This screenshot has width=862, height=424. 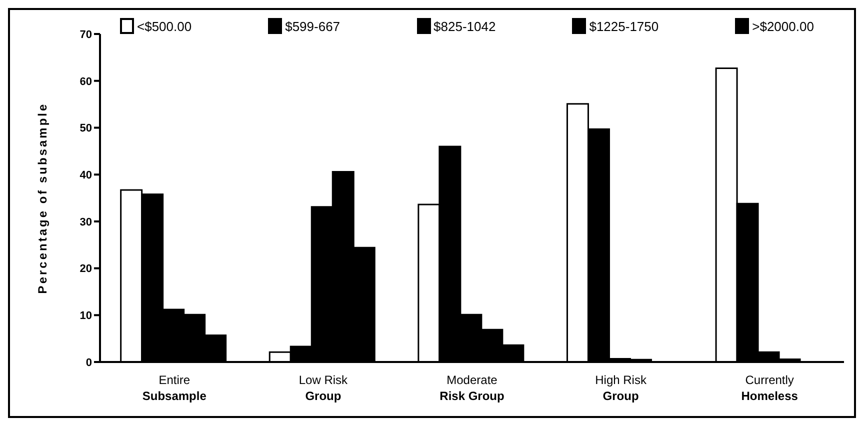 I want to click on y-tick-label: 60, so click(x=86, y=82).